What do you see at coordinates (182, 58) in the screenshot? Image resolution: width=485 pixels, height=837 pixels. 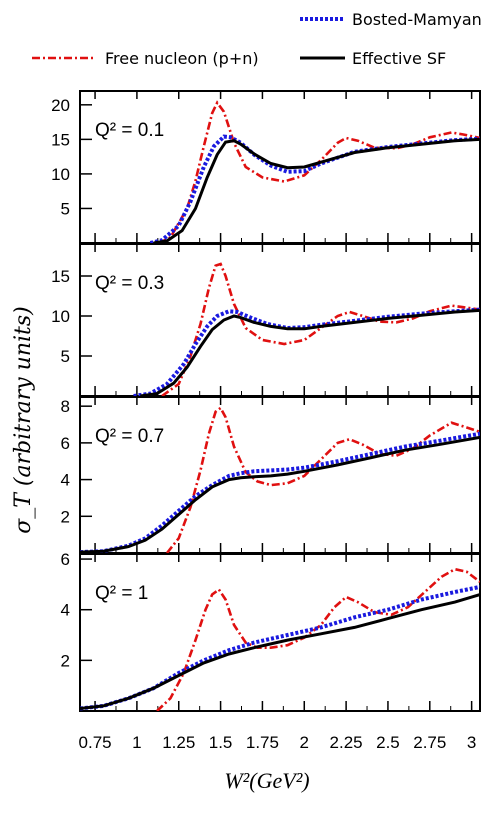 I see `legend-label-free-nucleon: Free nucleon (p+n)` at bounding box center [182, 58].